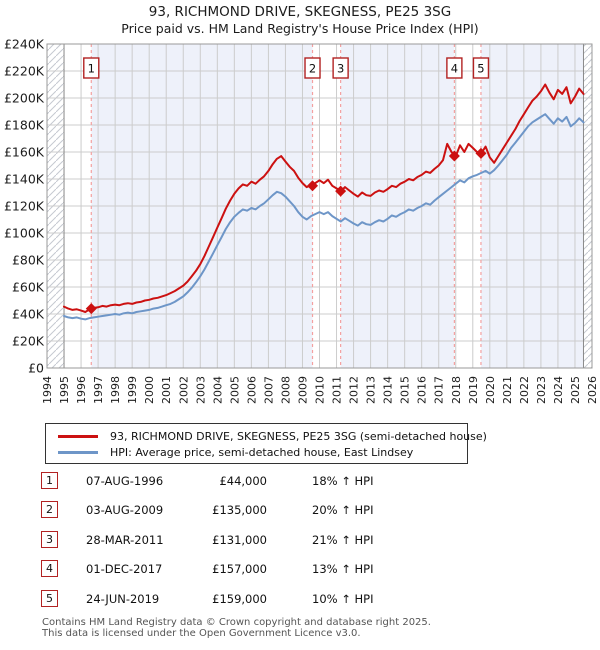 Image resolution: width=600 pixels, height=650 pixels. I want to click on y-axis-label: £120K, so click(24, 206).